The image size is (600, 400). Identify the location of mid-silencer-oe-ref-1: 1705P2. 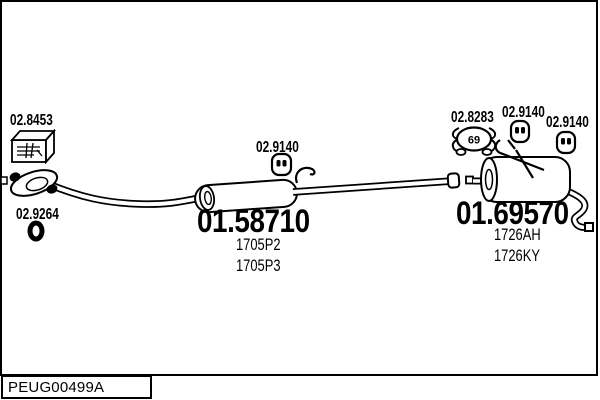
(258, 244).